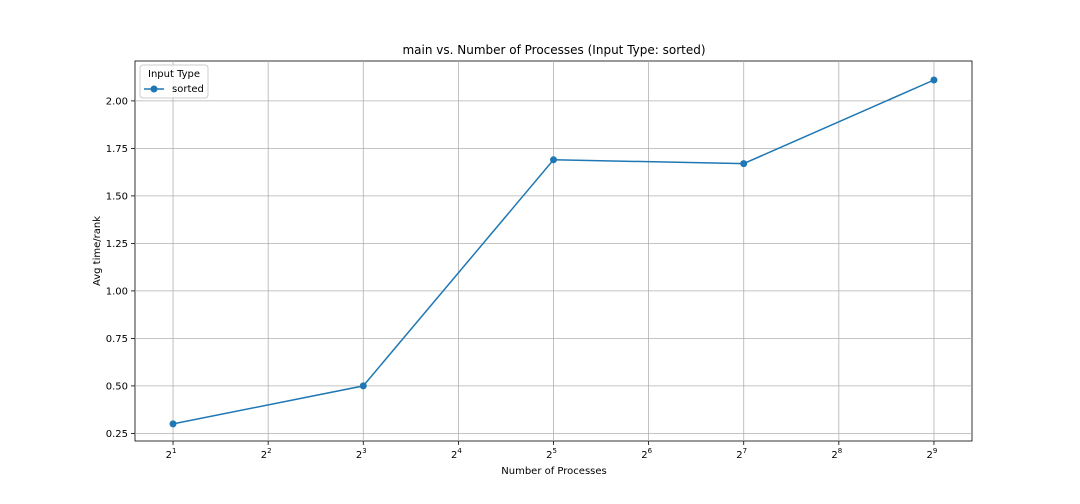  I want to click on y-tick-label: 2.00, so click(117, 101).